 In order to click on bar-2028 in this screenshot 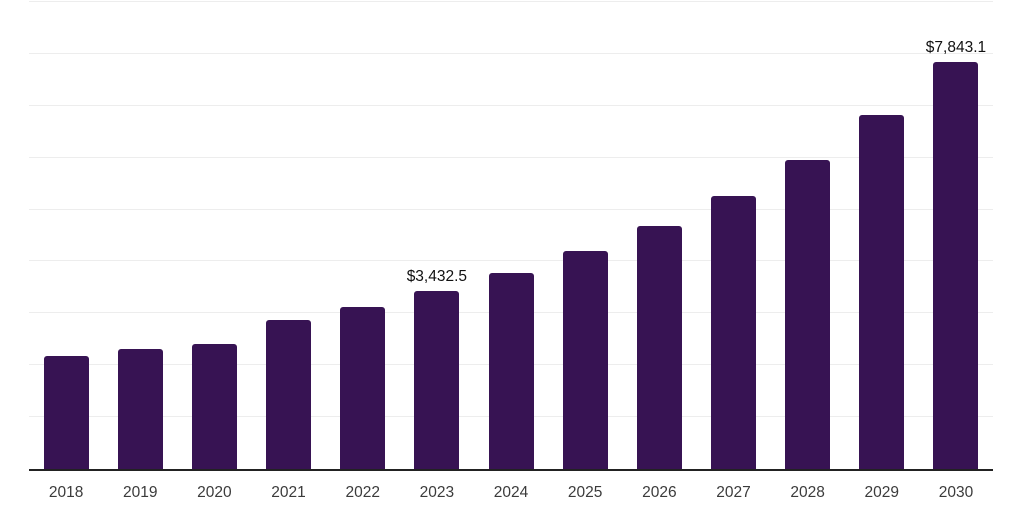, I will do `click(808, 314)`.